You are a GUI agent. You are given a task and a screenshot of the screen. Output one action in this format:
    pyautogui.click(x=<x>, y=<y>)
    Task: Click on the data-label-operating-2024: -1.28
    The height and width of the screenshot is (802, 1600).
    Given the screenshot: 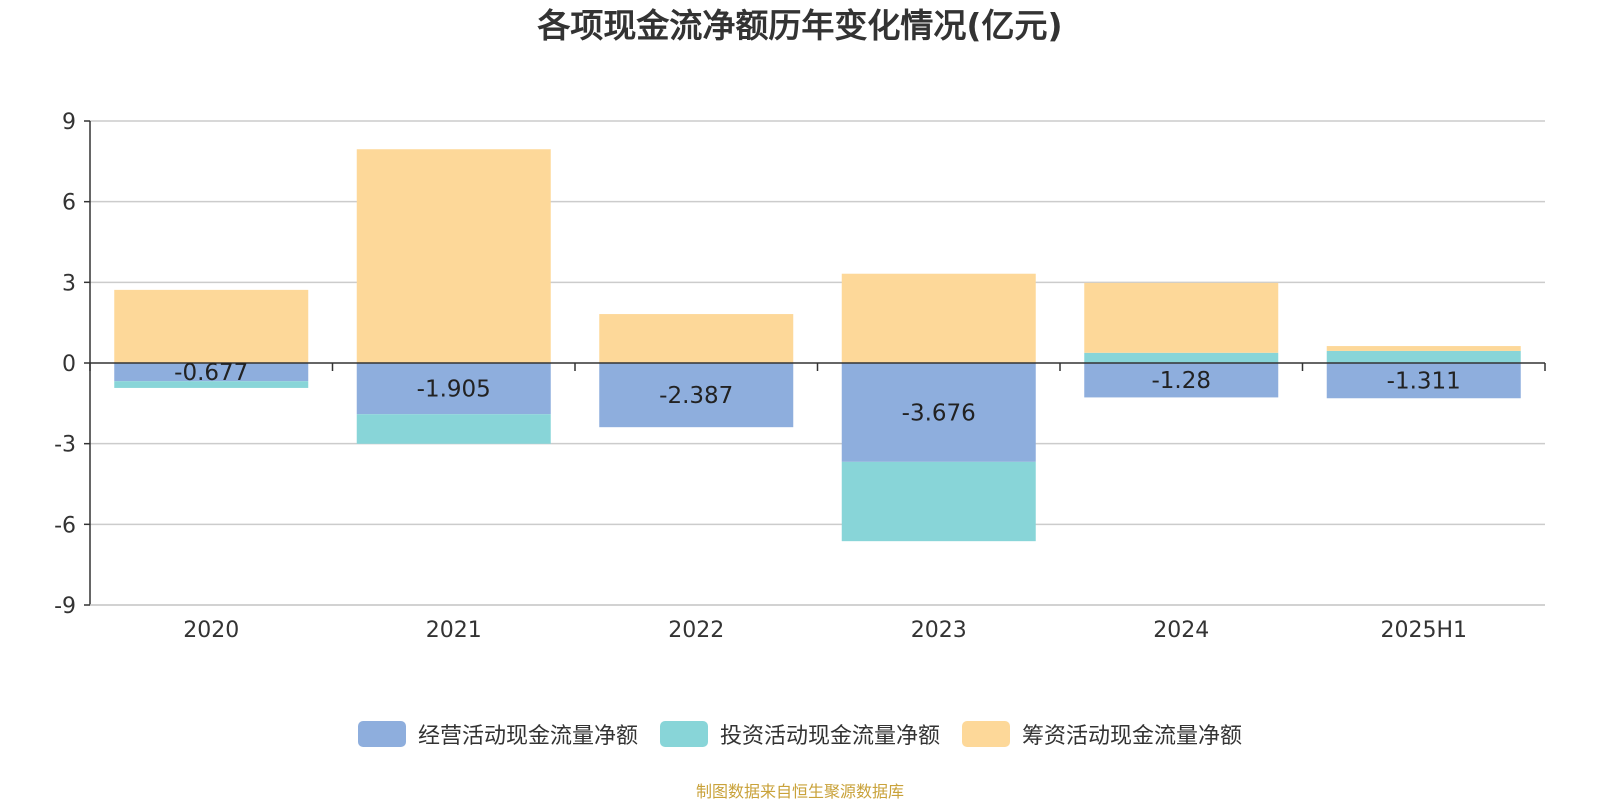 What is the action you would take?
    pyautogui.click(x=1181, y=381)
    